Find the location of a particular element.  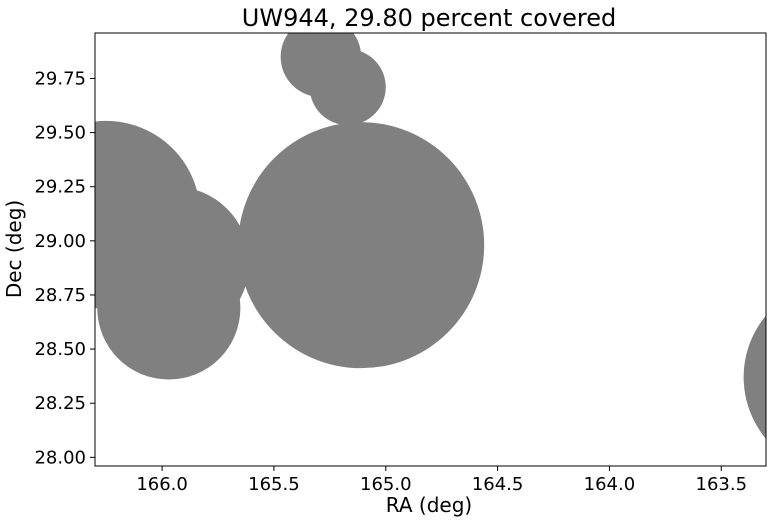

y-tick-label: 29.75 is located at coordinates (60, 78).